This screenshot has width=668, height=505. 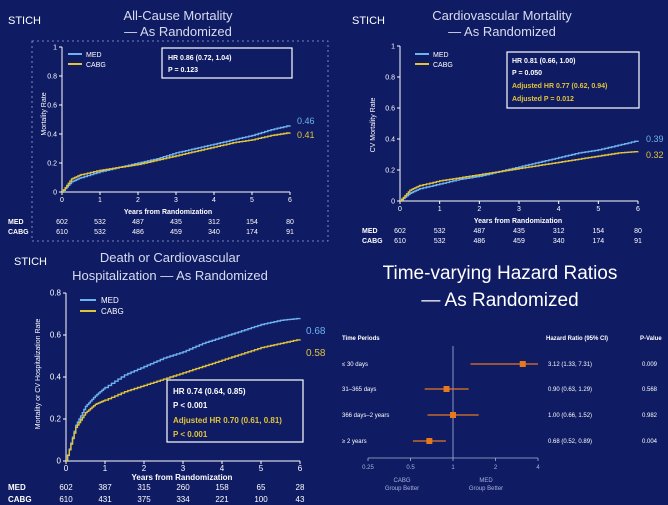 What do you see at coordinates (559, 241) in the screenshot?
I see `risk-count: 340` at bounding box center [559, 241].